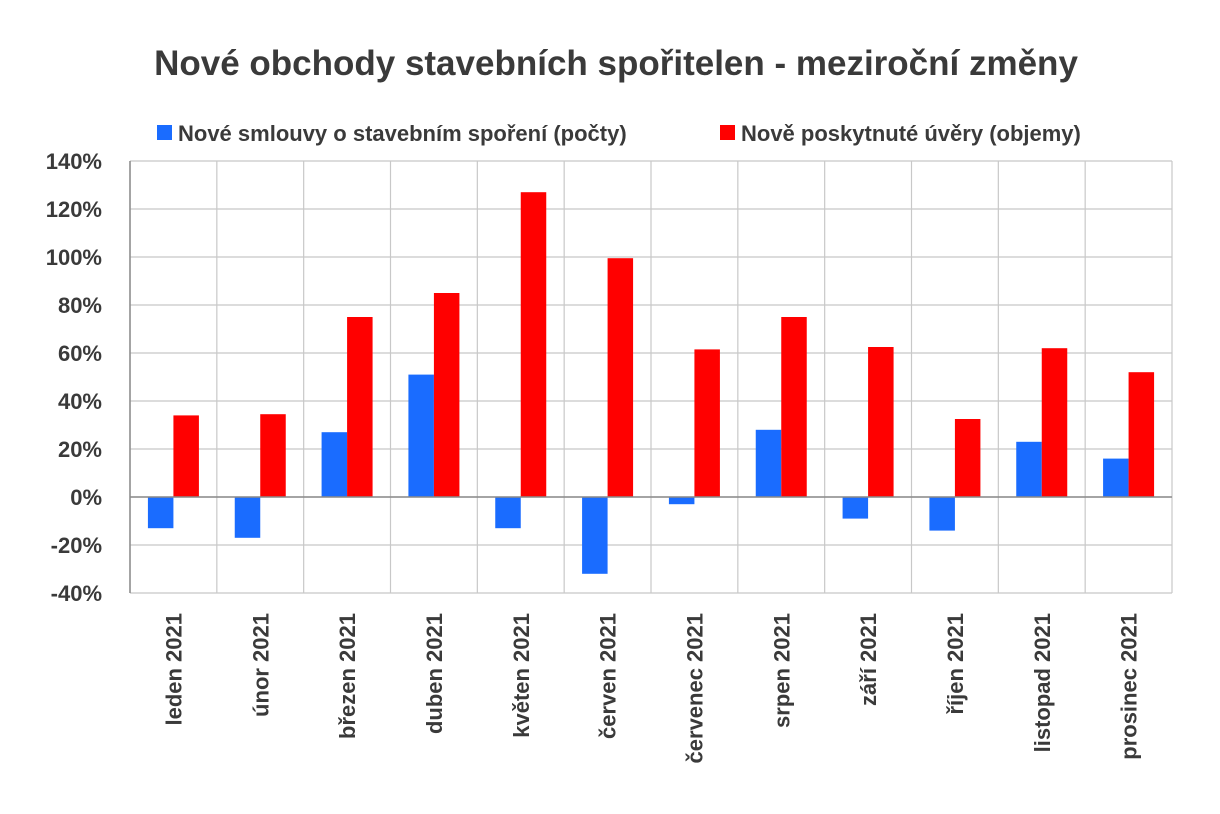 The width and height of the screenshot is (1220, 814). Describe the element at coordinates (74, 377) in the screenshot. I see `y-axis-ticks: 140% 120% 100% 80% 60% 40% 20% 0% -20% -40%` at that location.